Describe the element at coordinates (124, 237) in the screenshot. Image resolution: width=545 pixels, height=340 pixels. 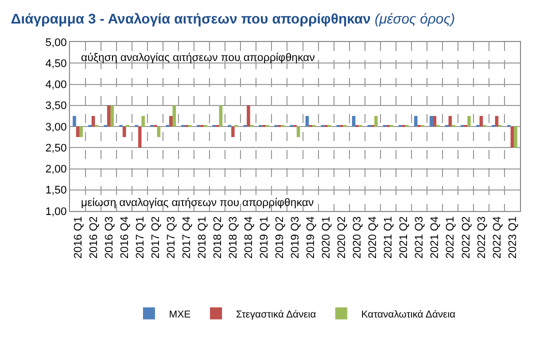
I see `x-tick-label: 2016 Q4` at that location.